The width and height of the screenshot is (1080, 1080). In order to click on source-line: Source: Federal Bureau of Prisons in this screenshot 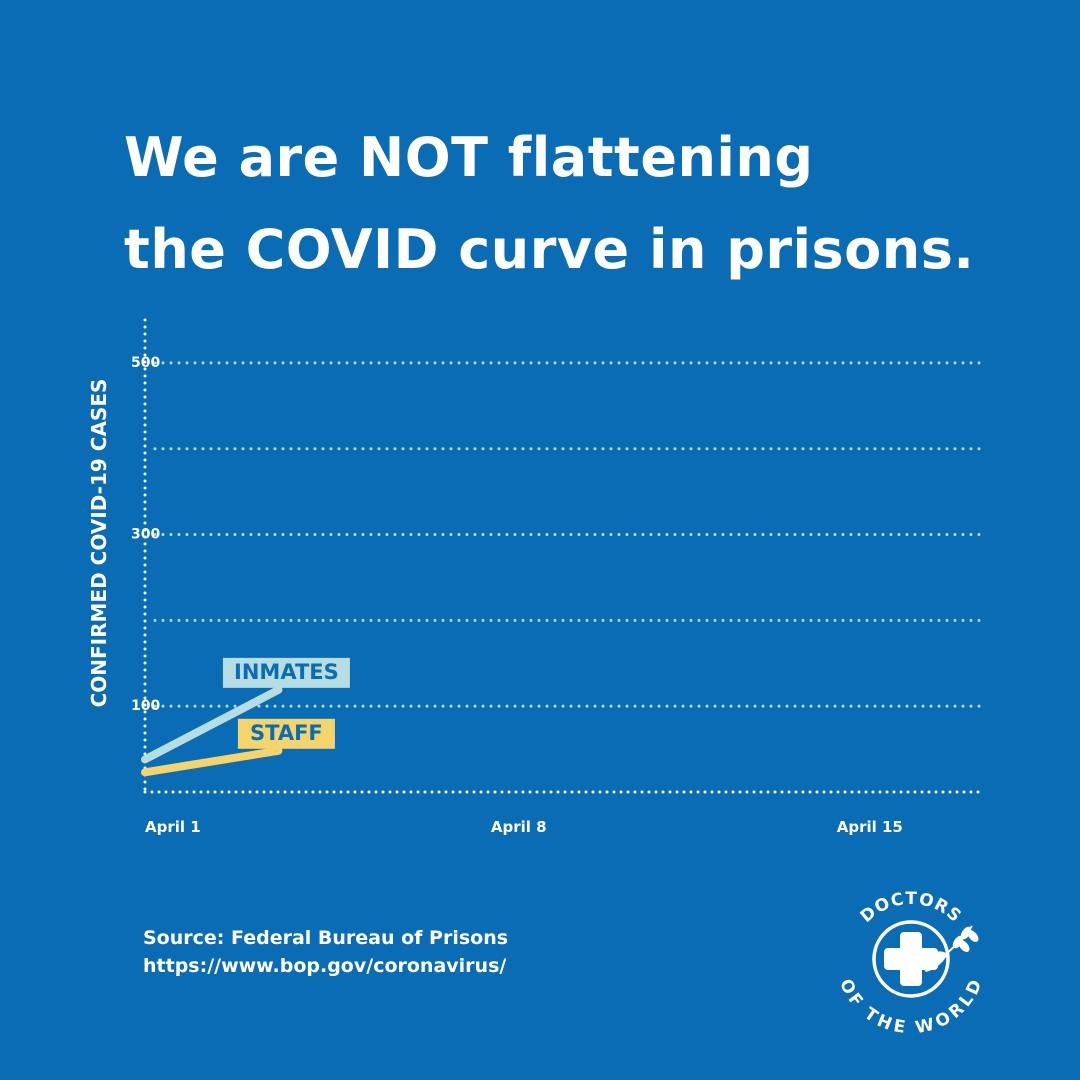, I will do `click(326, 938)`.